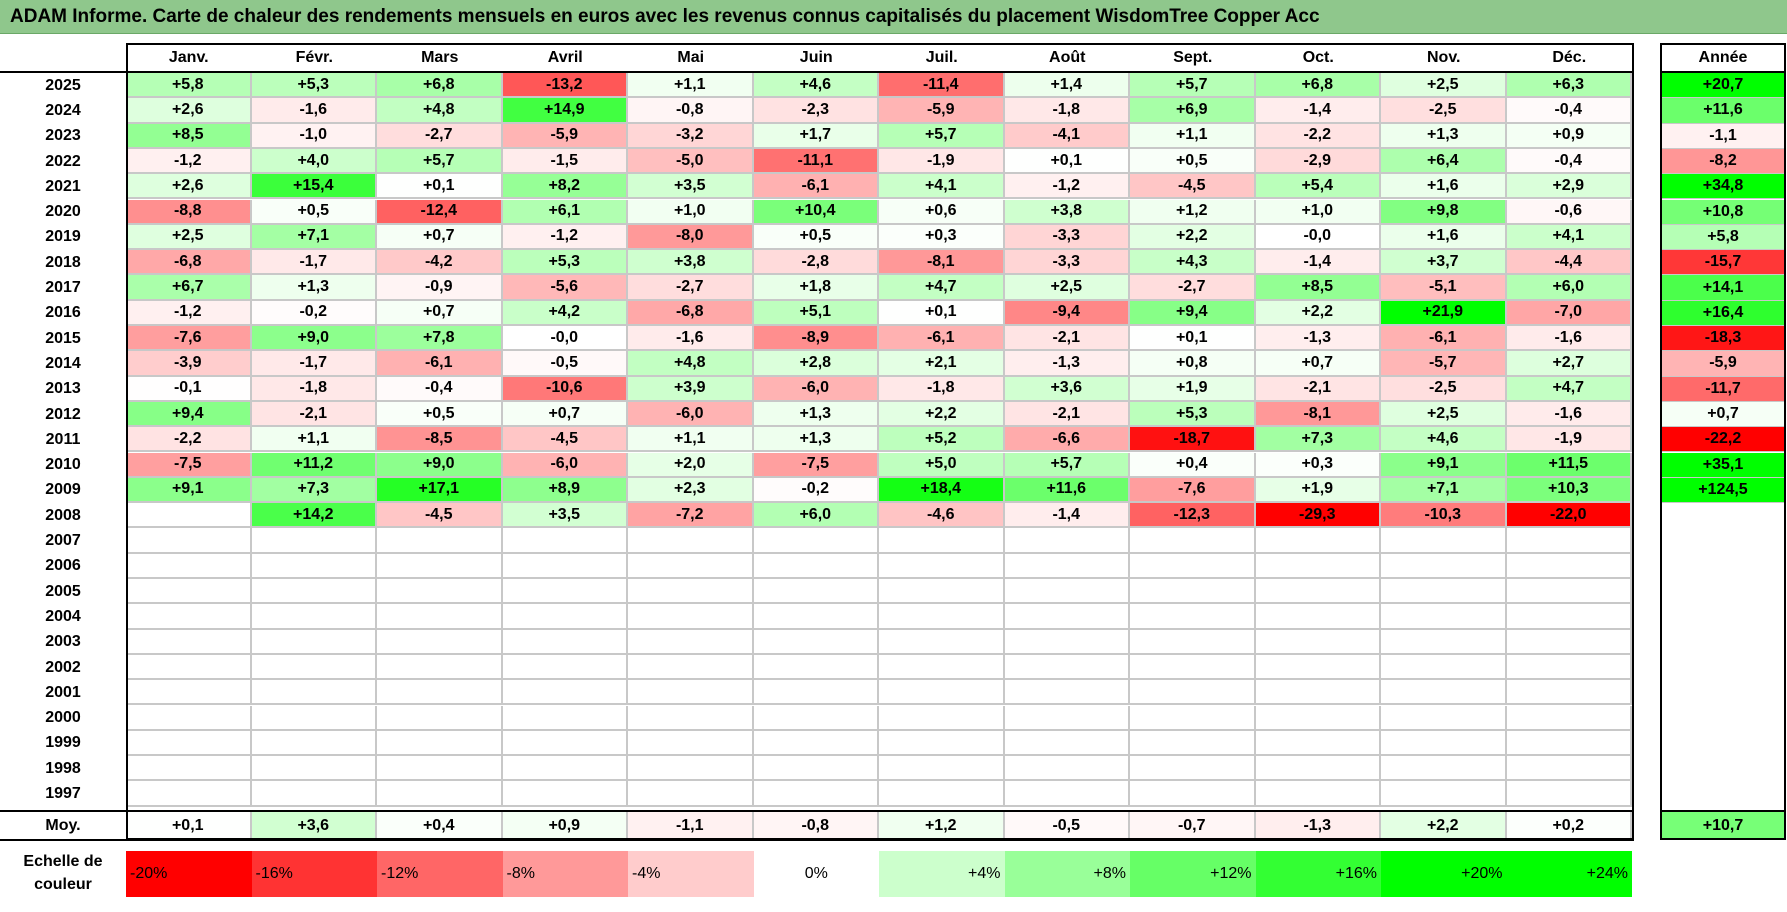 Image resolution: width=1787 pixels, height=912 pixels. Describe the element at coordinates (189, 874) in the screenshot. I see `color-scale-swatch: -20%` at that location.